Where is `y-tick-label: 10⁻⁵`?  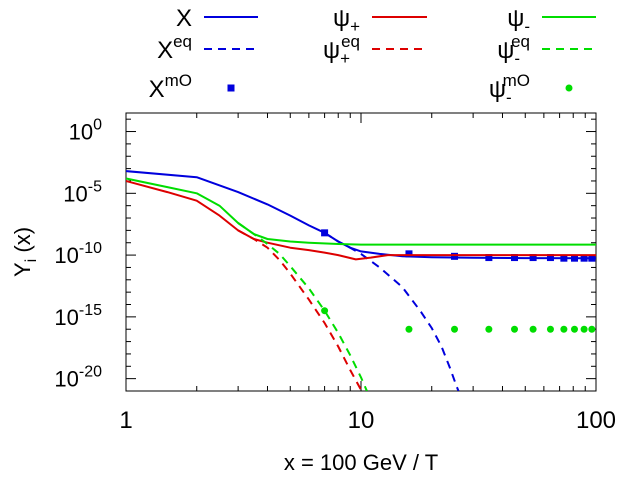 y-tick-label: 10⁻⁵ is located at coordinates (82, 192).